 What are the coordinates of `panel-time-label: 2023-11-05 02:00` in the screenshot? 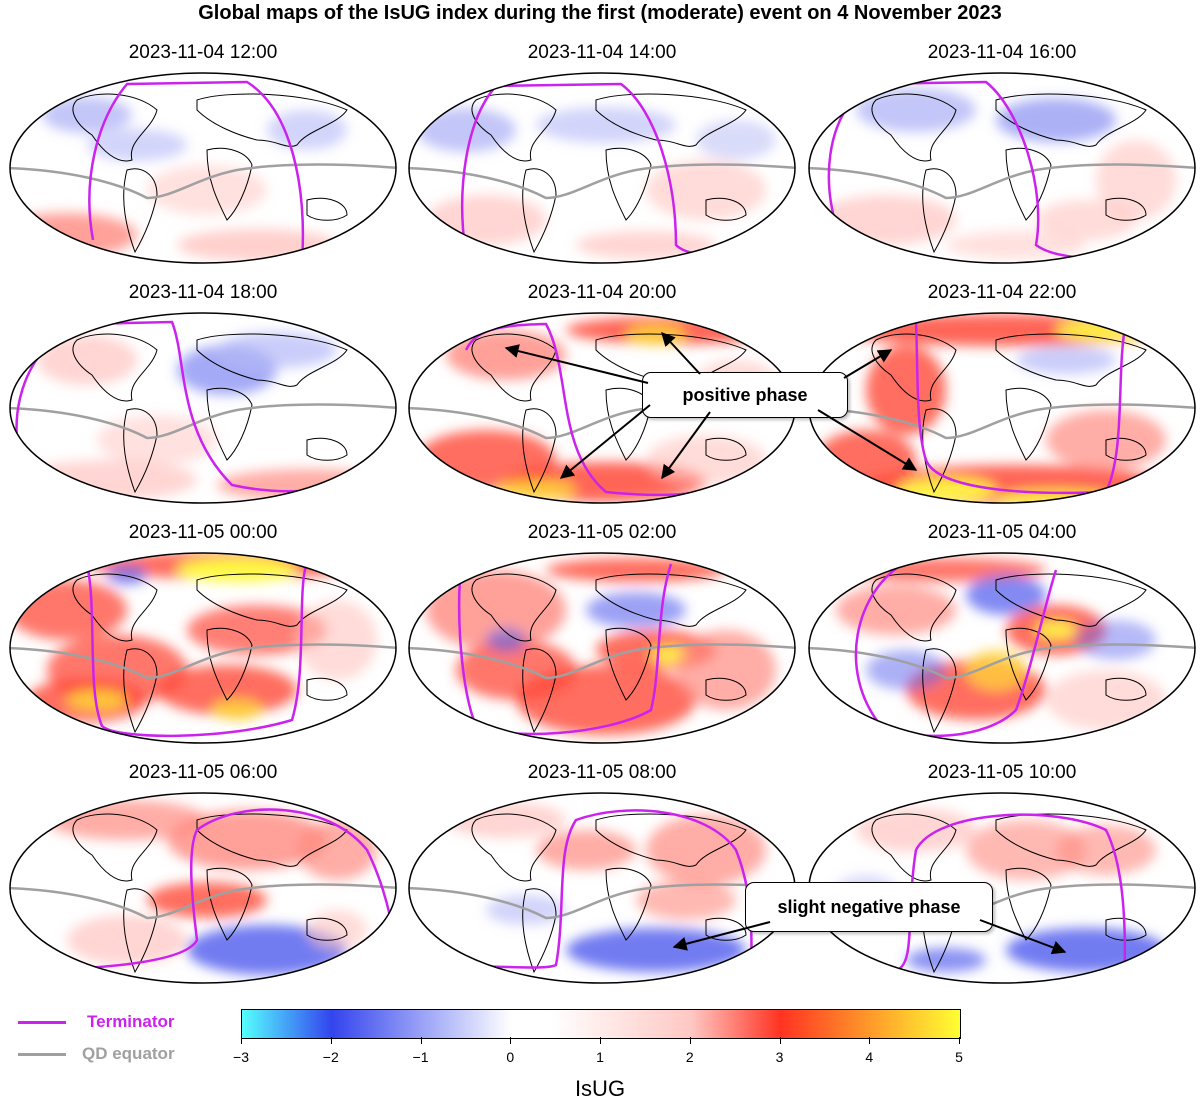 It's located at (602, 532).